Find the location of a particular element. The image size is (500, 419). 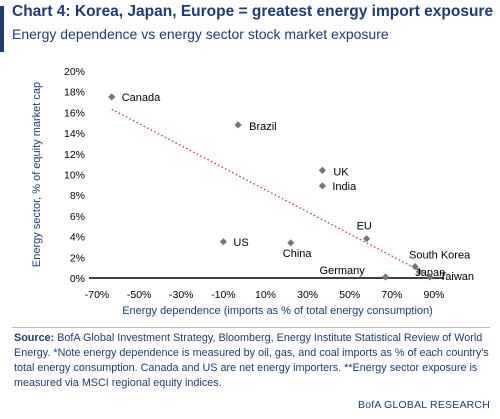

data-label-us: US is located at coordinates (240, 243).